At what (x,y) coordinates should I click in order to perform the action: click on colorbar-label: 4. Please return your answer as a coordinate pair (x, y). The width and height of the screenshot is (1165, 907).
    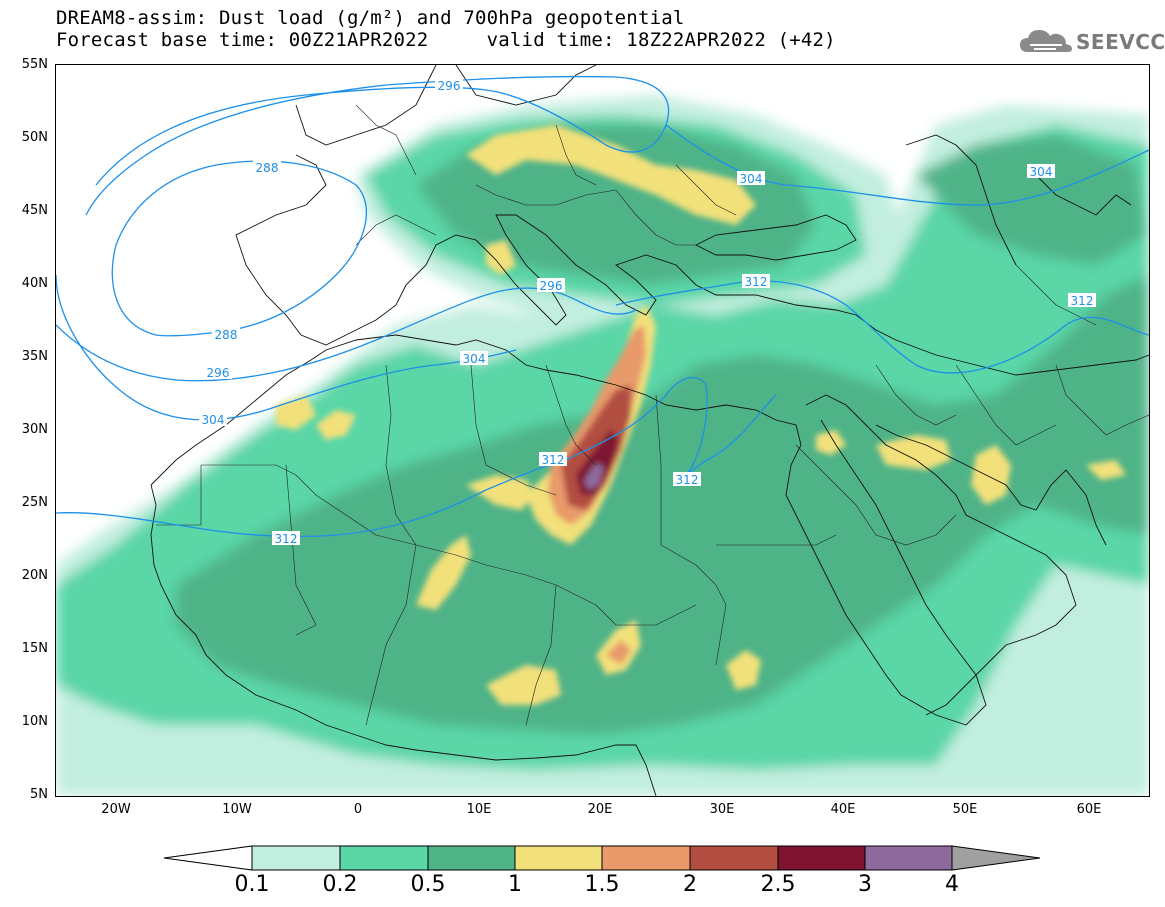
    Looking at the image, I should click on (952, 884).